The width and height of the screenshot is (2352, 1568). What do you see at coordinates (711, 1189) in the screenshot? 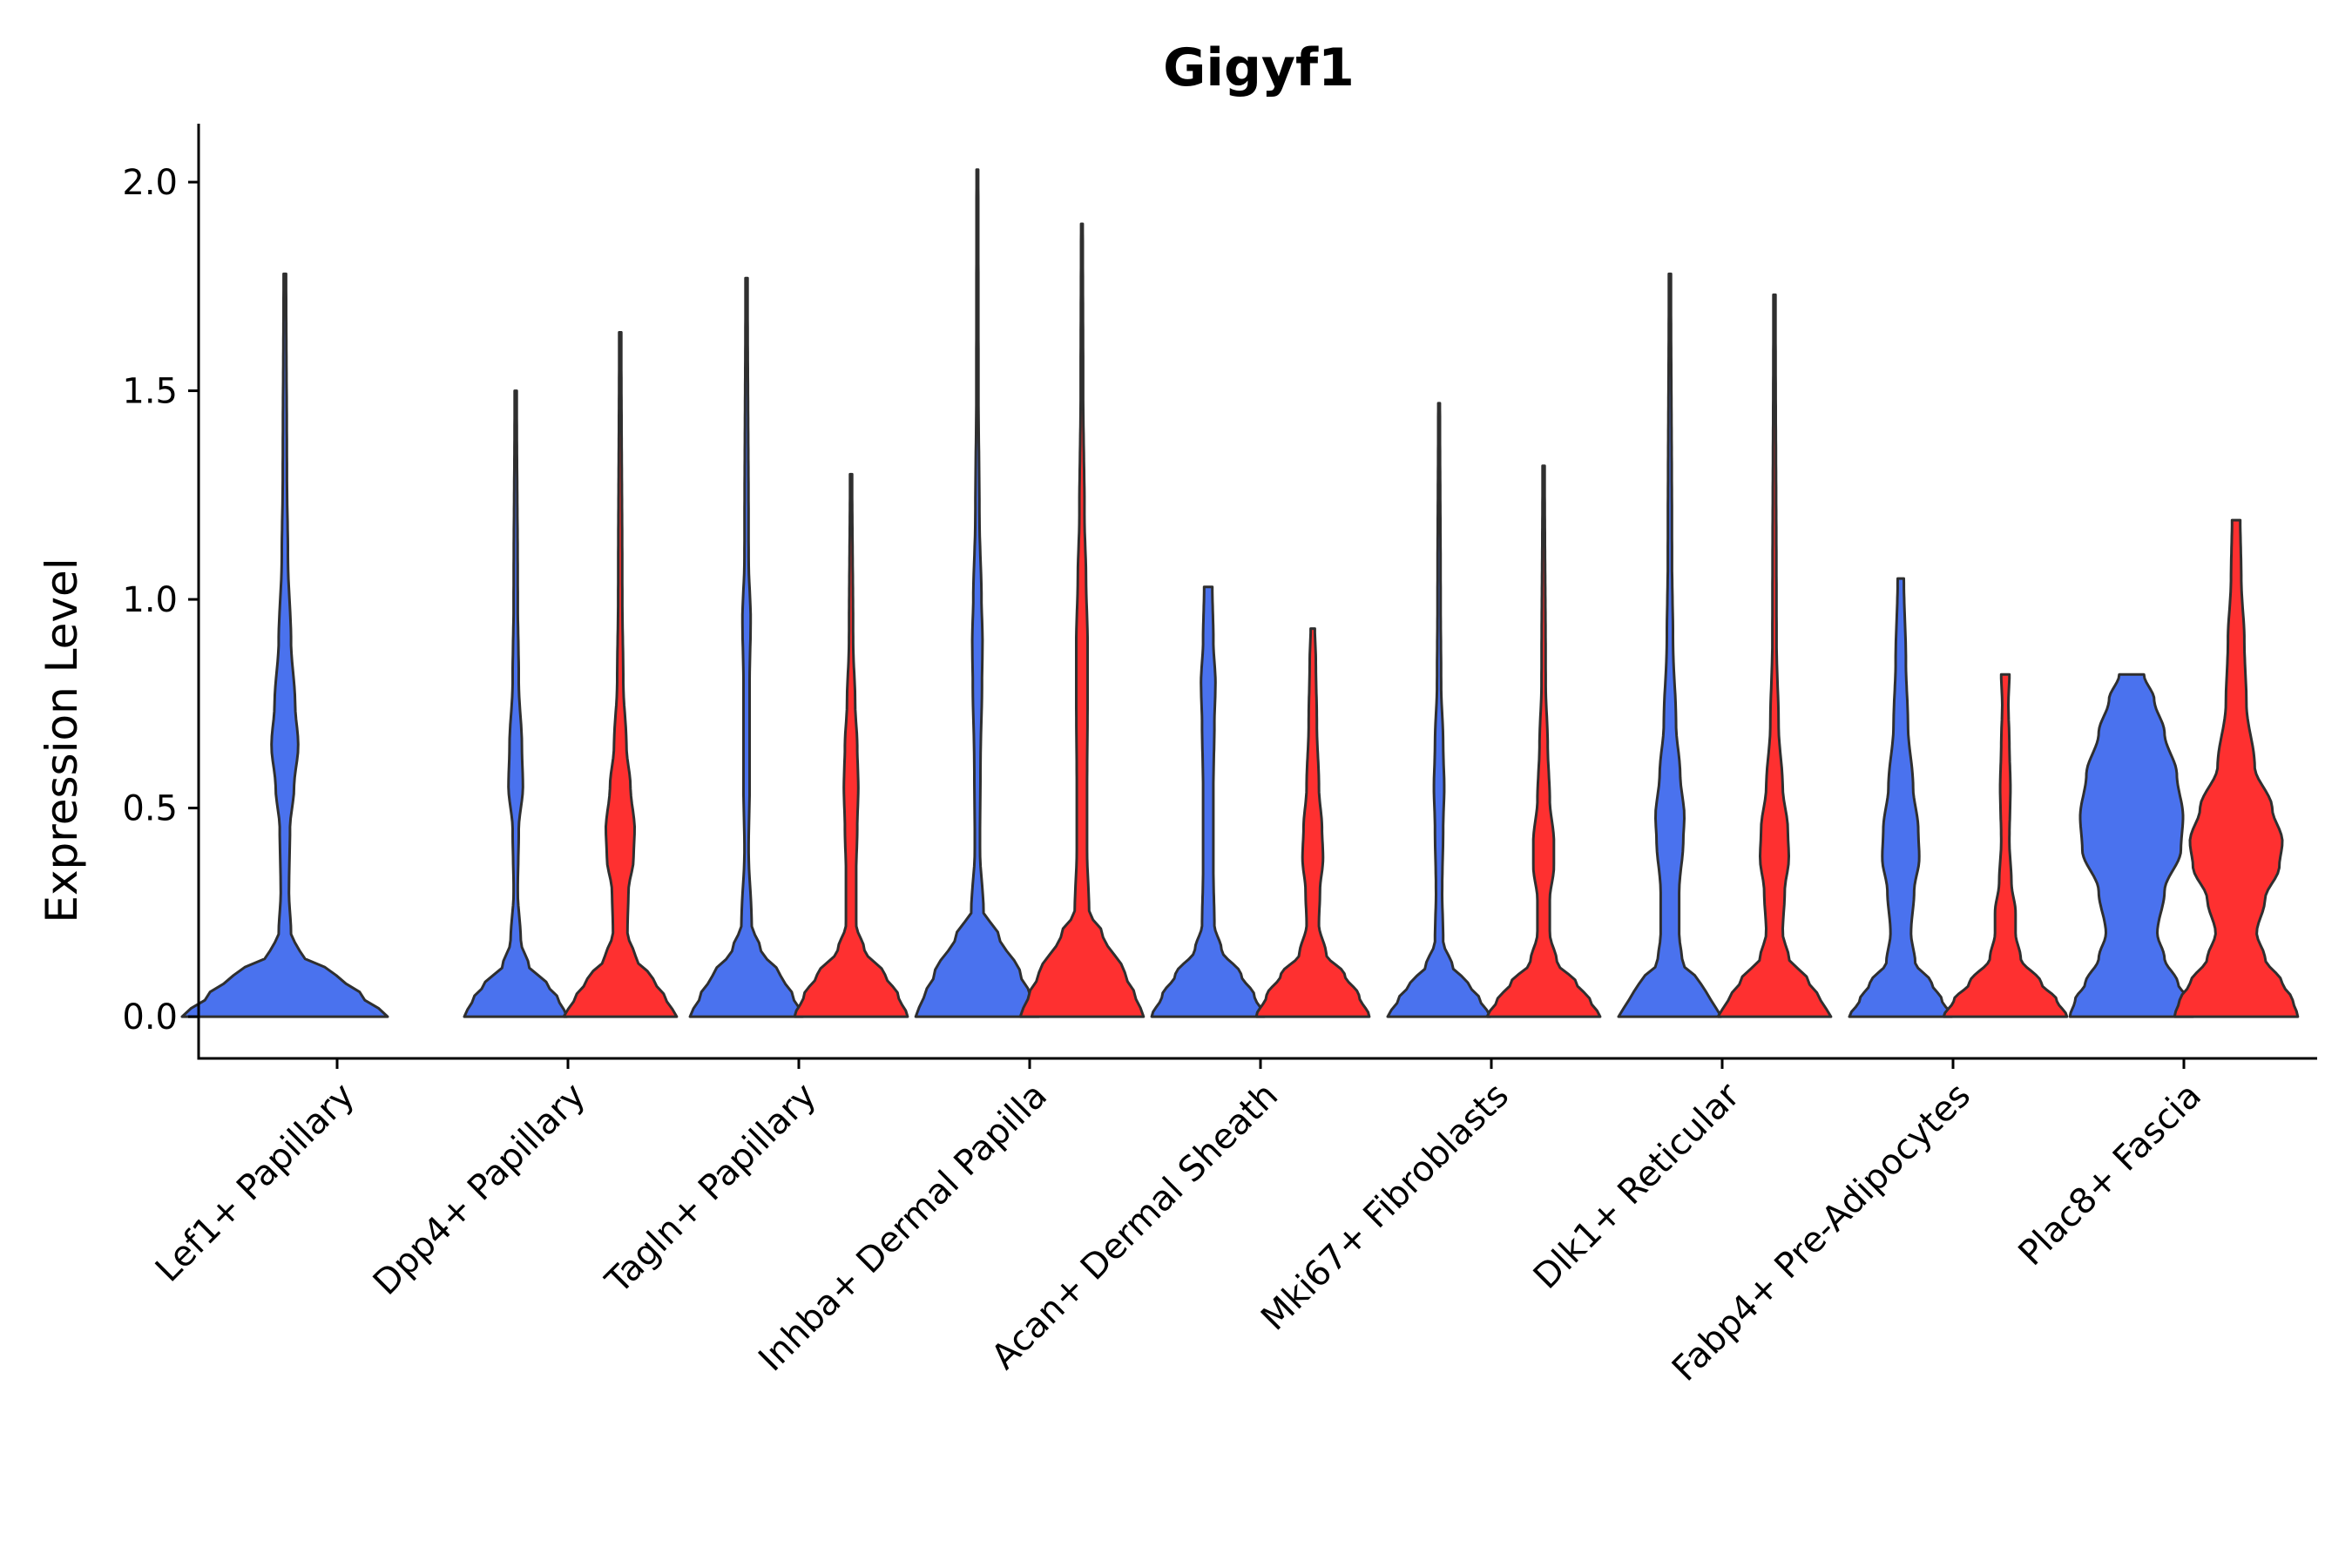
I see `x-tick-label: Tagln+ Papillary` at bounding box center [711, 1189].